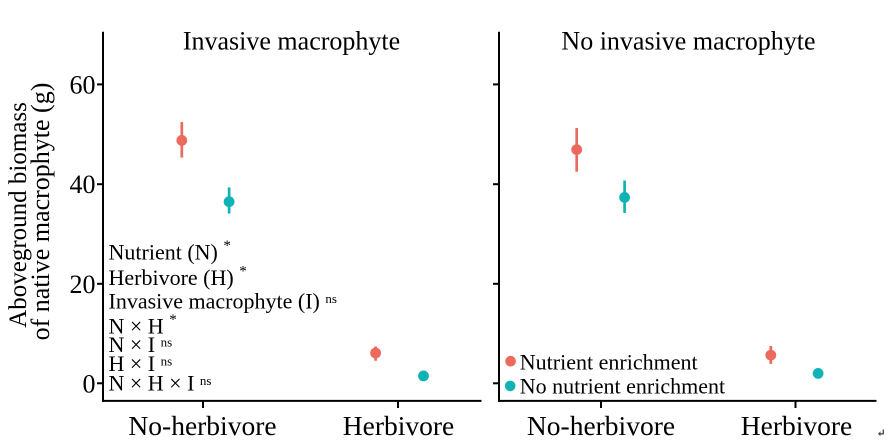 The image size is (891, 447). I want to click on svg-text: Invasive macrophyte, so click(291, 41).